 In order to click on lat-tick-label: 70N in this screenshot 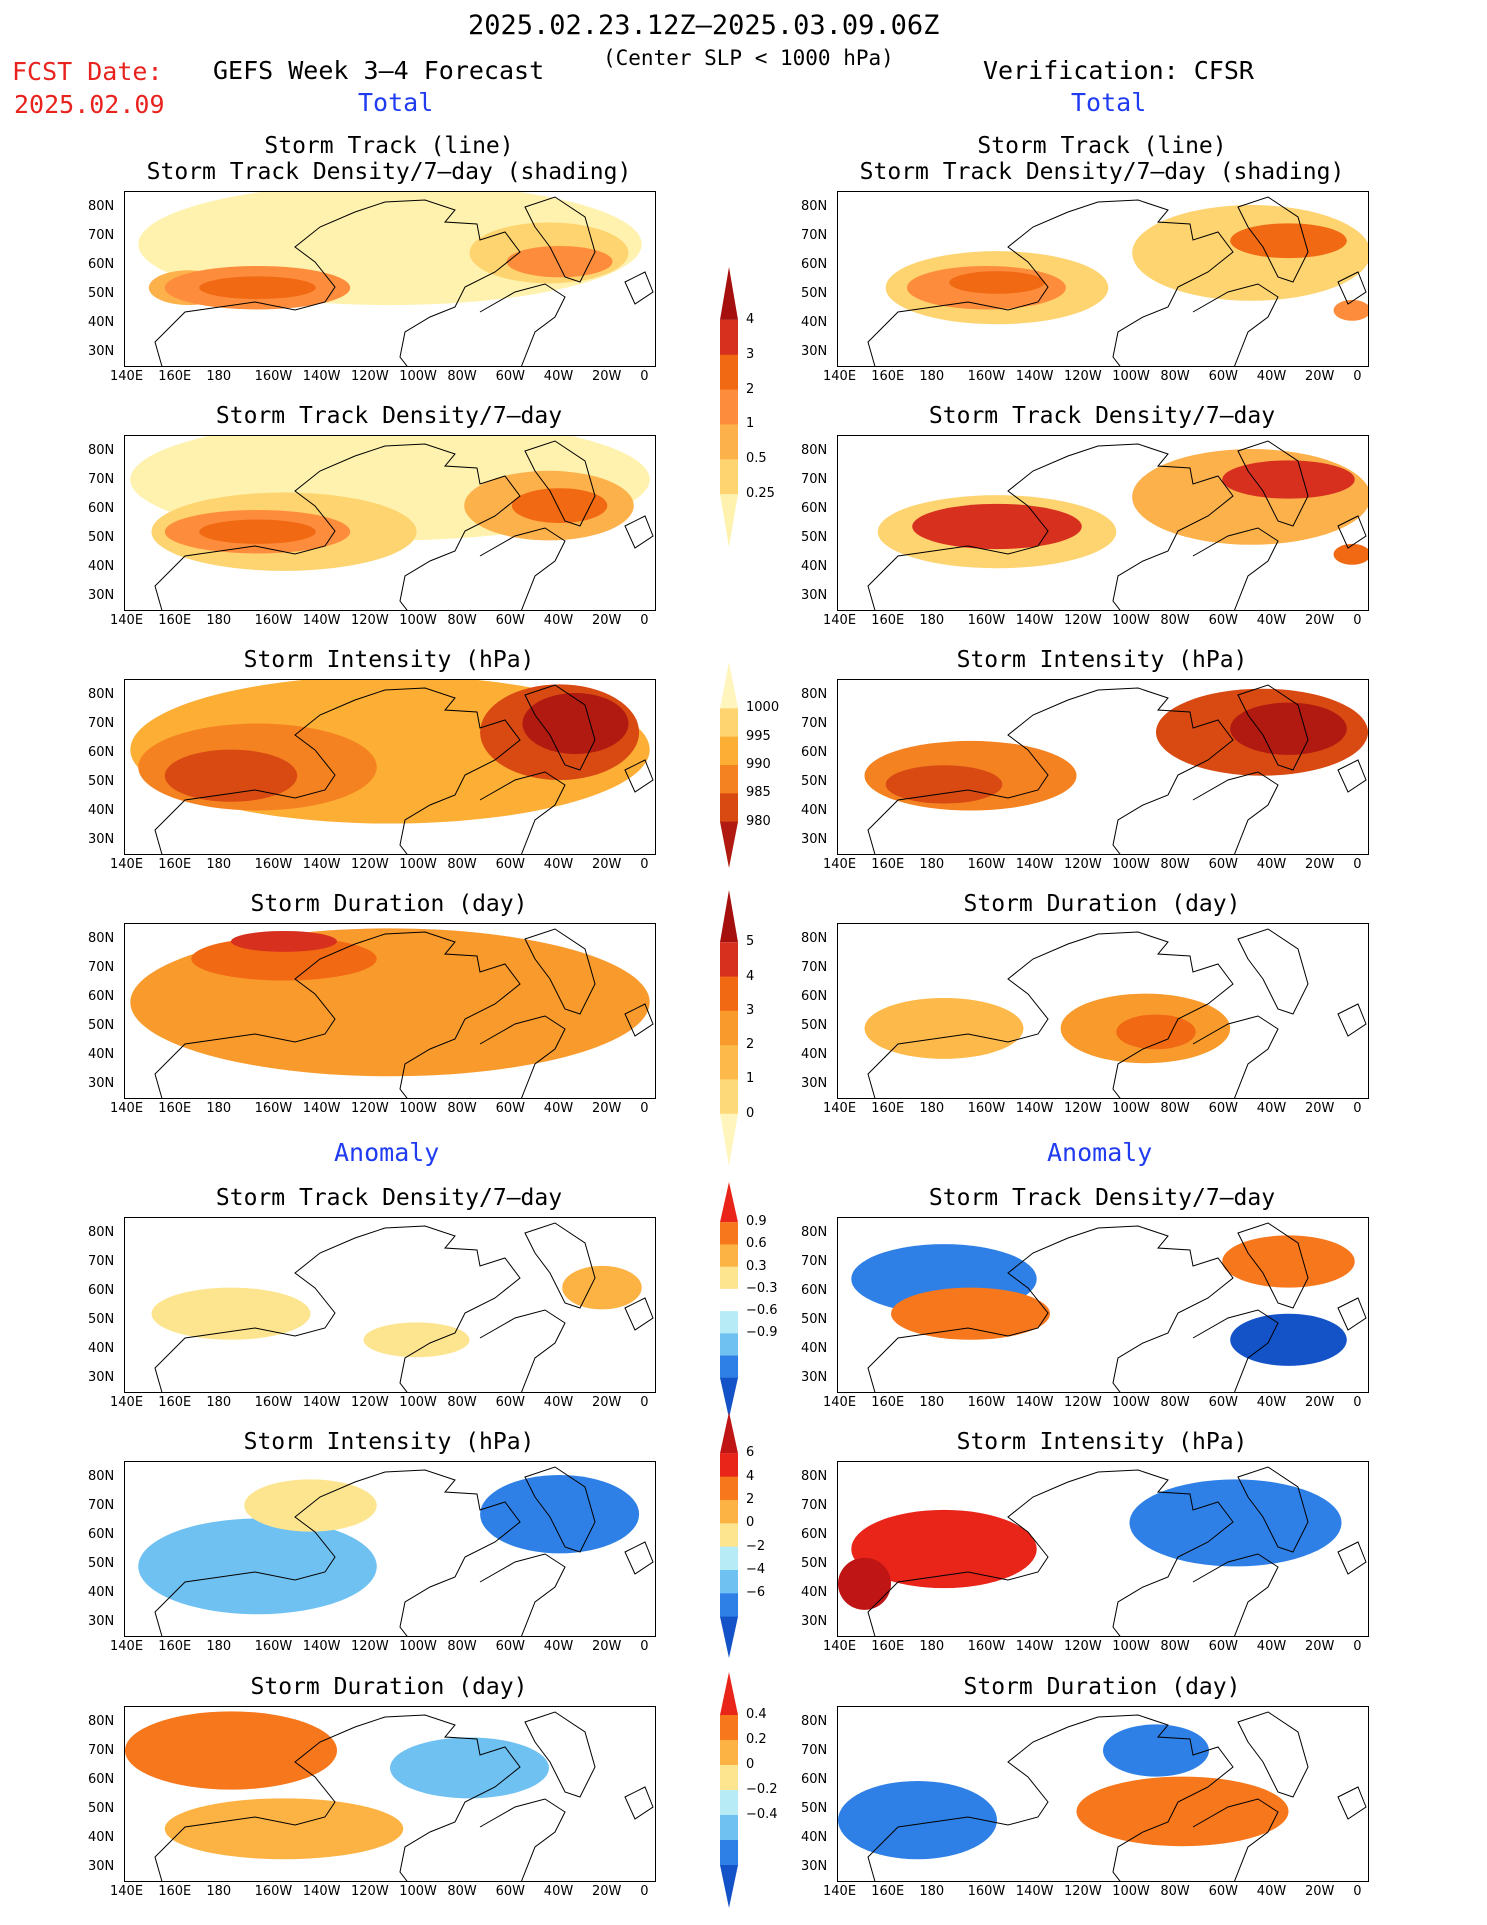, I will do `click(101, 967)`.